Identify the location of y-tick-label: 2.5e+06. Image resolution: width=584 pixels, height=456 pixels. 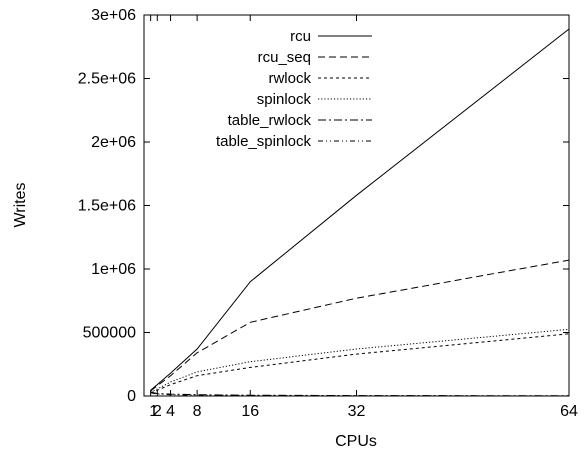
(107, 79).